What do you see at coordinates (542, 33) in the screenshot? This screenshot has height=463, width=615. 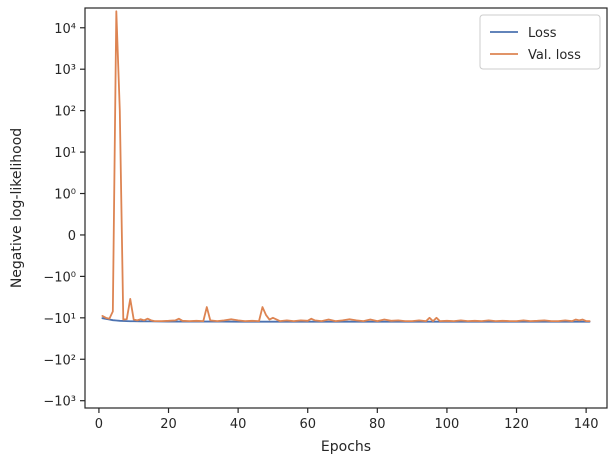 I see `legend-label-loss: Loss` at bounding box center [542, 33].